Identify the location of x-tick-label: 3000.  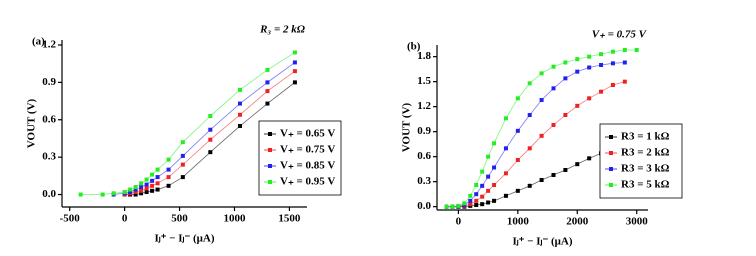
(637, 222).